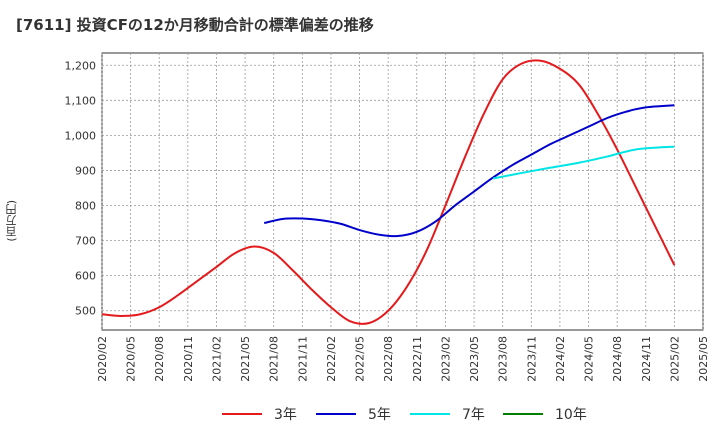 This screenshot has width=720, height=440. Describe the element at coordinates (102, 359) in the screenshot. I see `x-tick-label: 2020/02` at that location.